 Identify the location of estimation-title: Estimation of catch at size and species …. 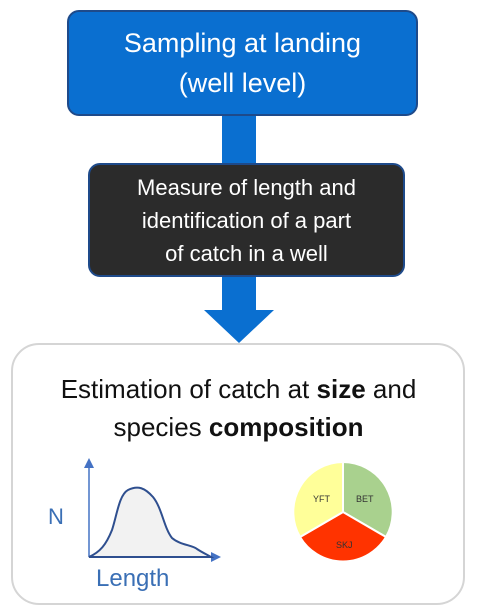
(238, 408).